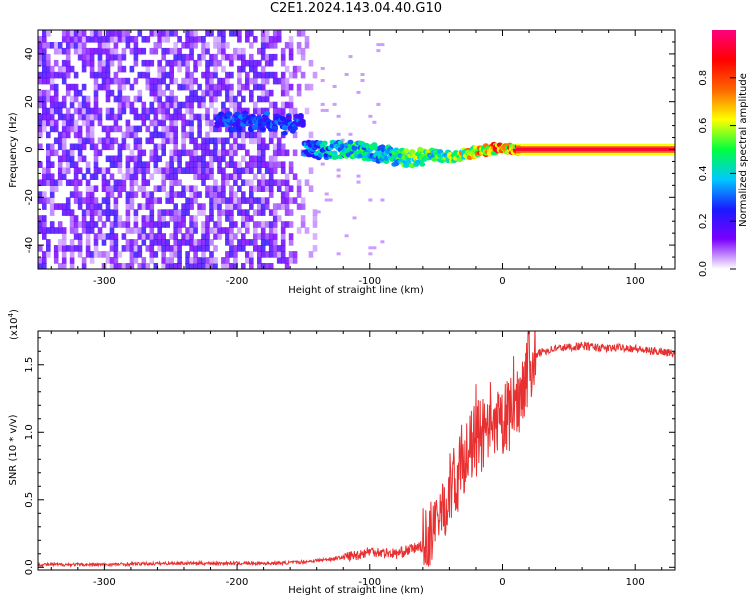 This screenshot has height=600, width=750. What do you see at coordinates (595, 154) in the screenshot?
I see `tone-band` at bounding box center [595, 154].